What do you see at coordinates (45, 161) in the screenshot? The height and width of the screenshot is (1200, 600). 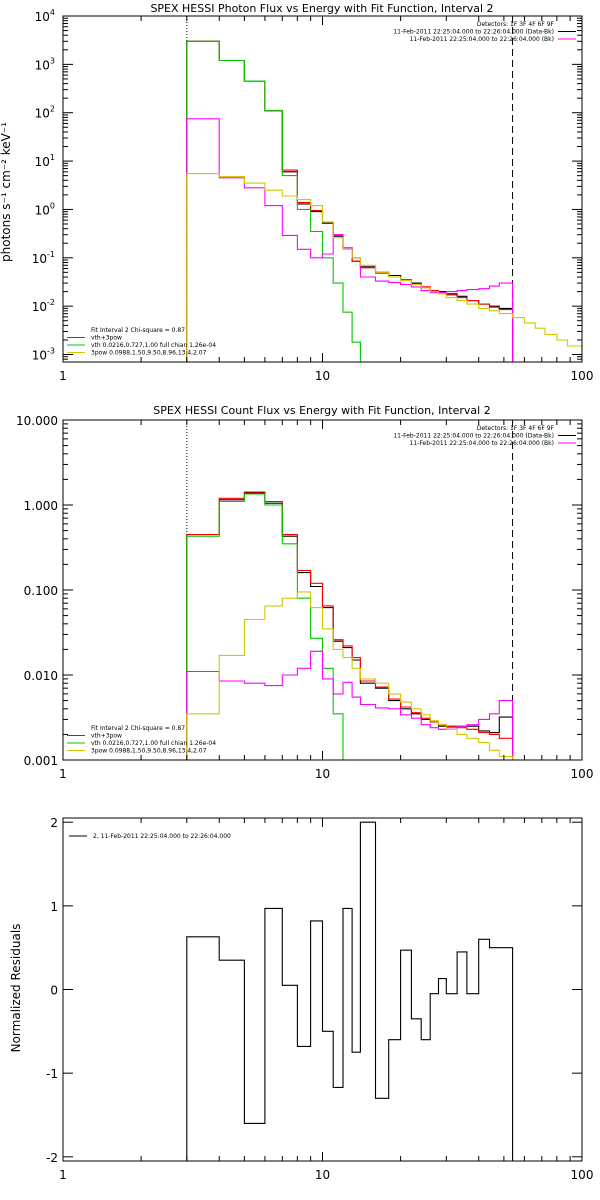 I see `y-tick-label: 10¹` at bounding box center [45, 161].